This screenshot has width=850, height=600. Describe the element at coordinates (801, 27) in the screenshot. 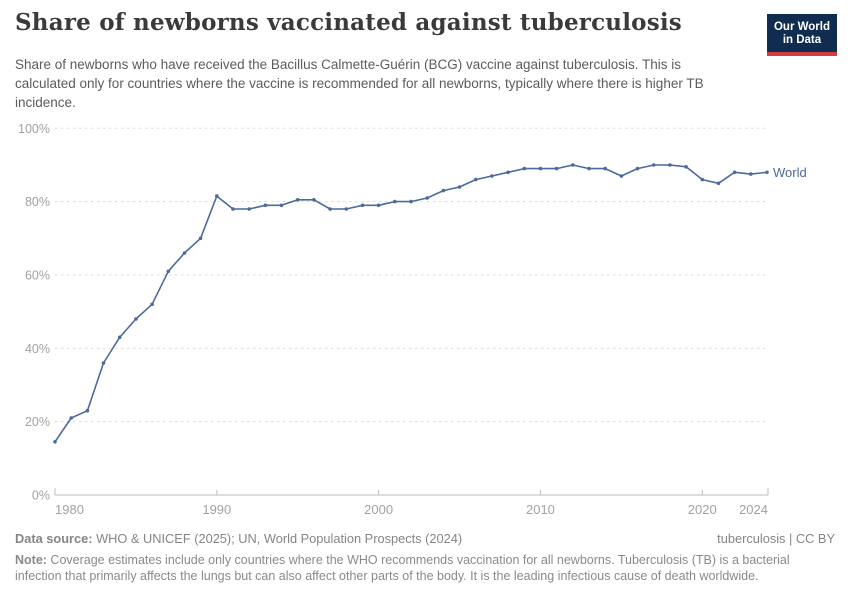

I see `owid-logo-line1: Our World` at that location.